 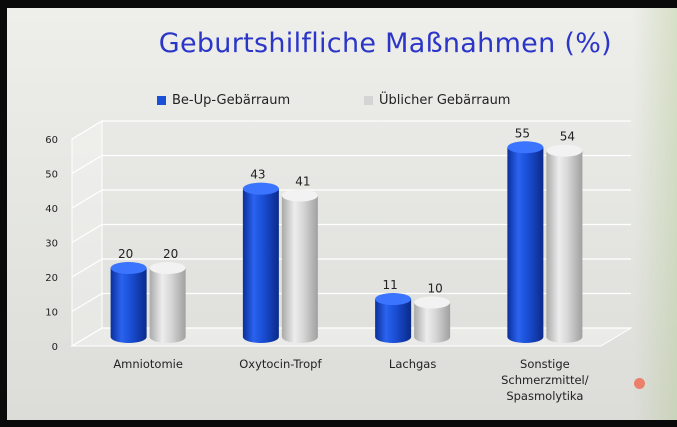 I want to click on y-tick-label: 0, so click(x=55, y=347).